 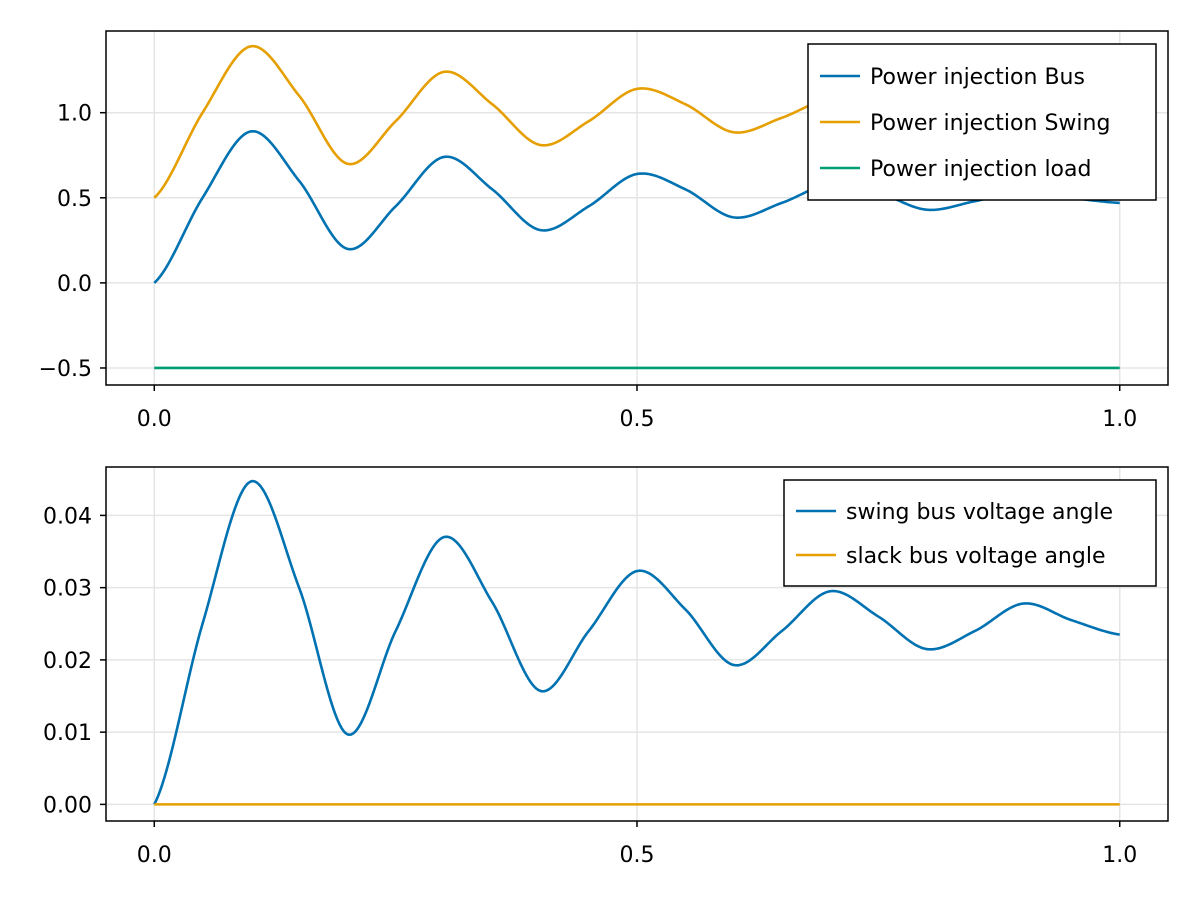 What do you see at coordinates (67, 589) in the screenshot?
I see `y-tick-label: 0.03` at bounding box center [67, 589].